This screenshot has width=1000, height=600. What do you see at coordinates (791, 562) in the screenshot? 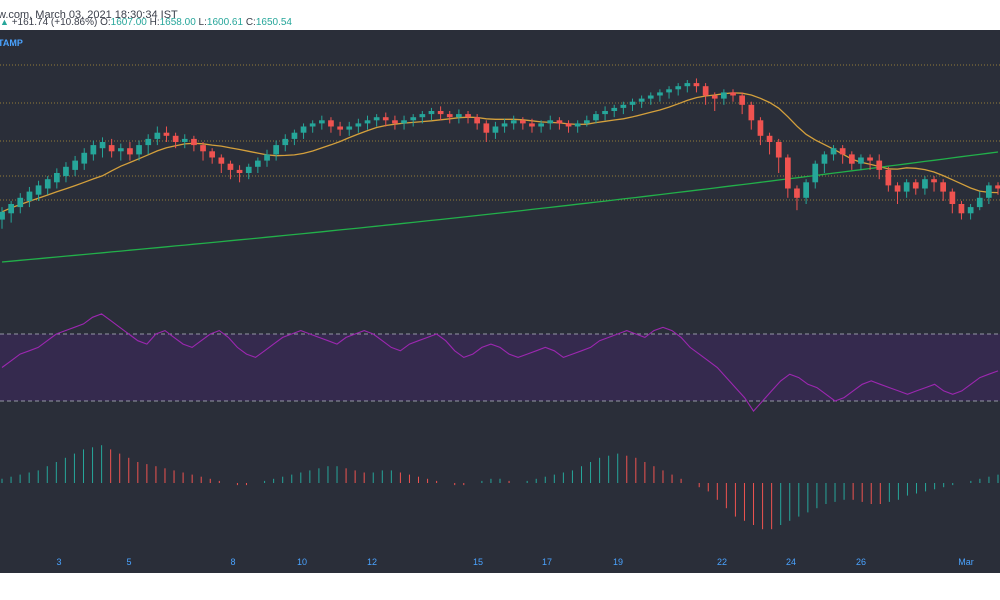
I see `x-tick-label: 24` at bounding box center [791, 562].